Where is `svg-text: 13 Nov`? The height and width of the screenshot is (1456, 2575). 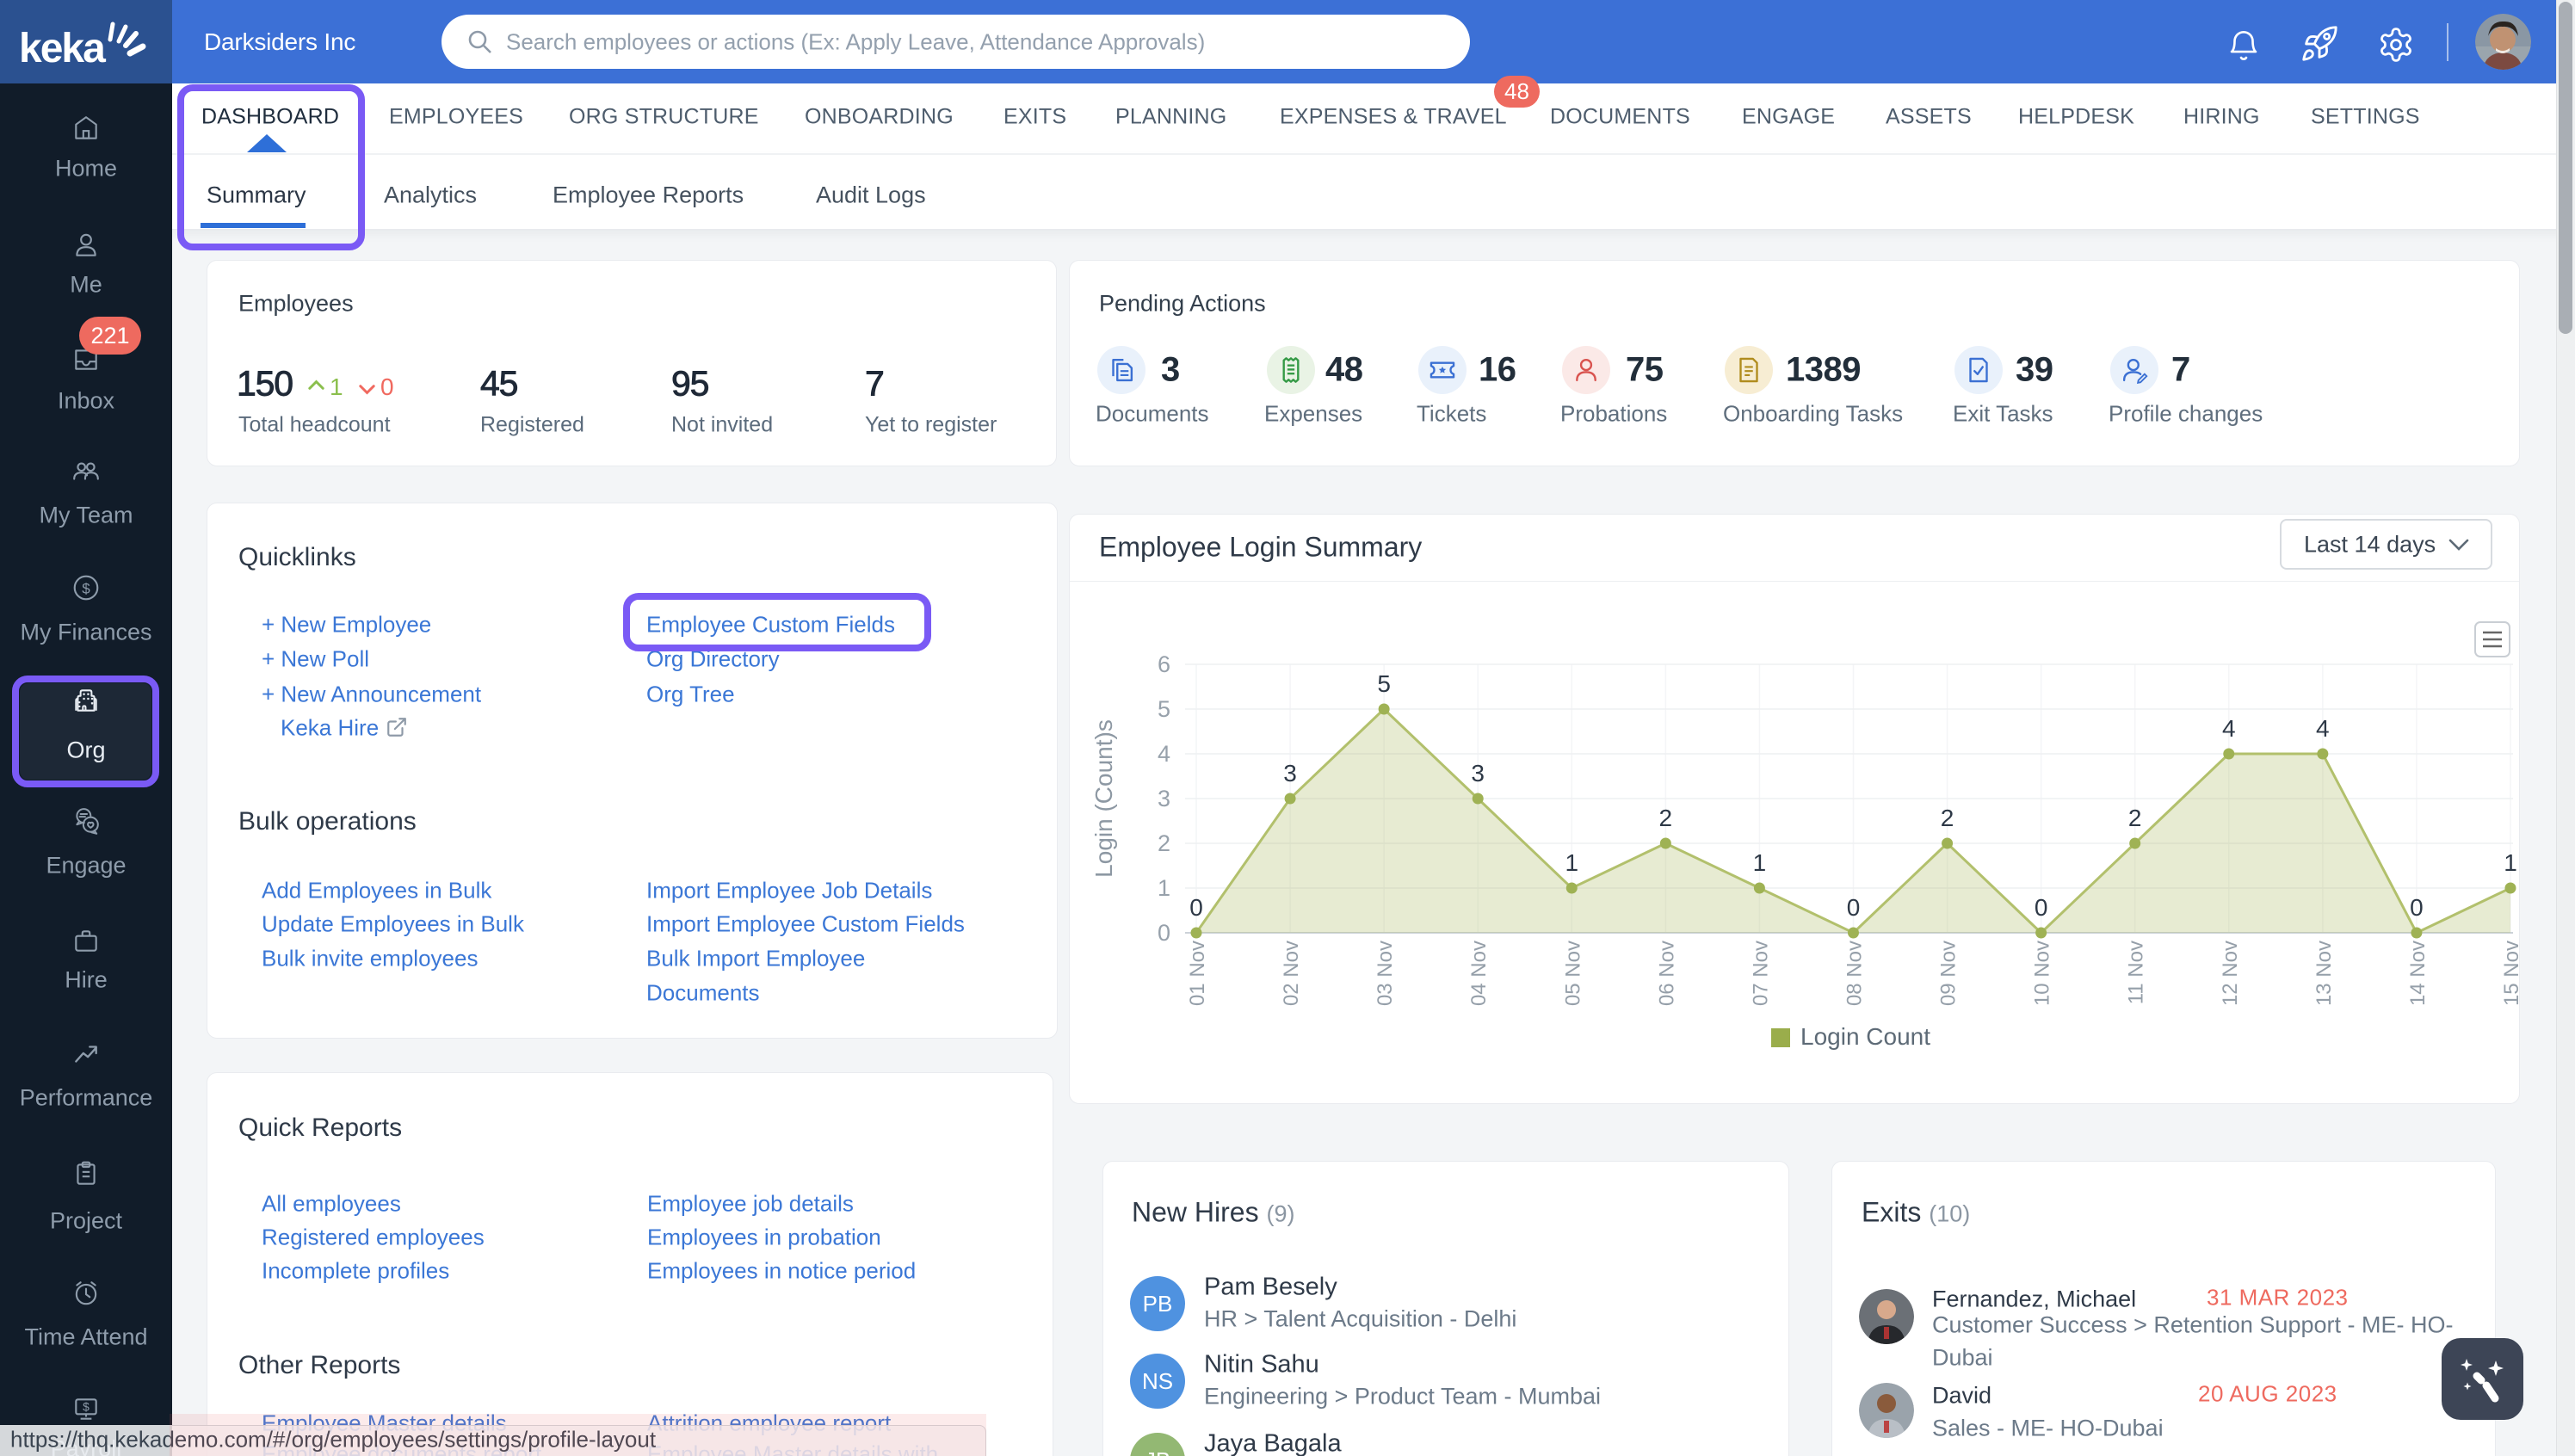 svg-text: 13 Nov is located at coordinates (2324, 974).